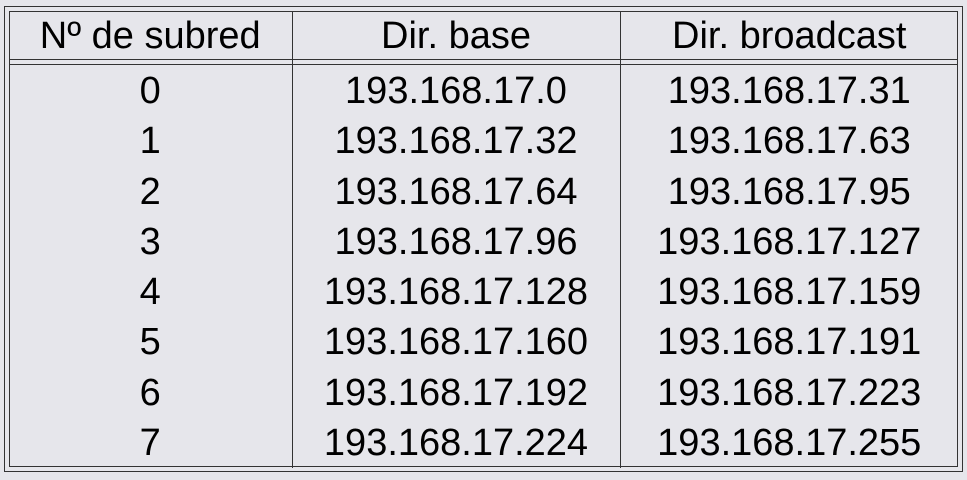 Image resolution: width=967 pixels, height=480 pixels. I want to click on header-base-address: Dir. base, so click(456, 35).